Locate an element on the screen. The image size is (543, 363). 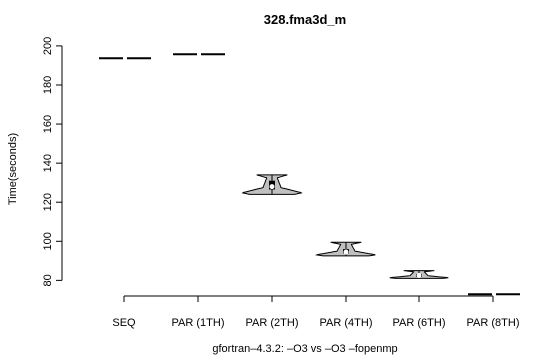
x-tick-label: PAR (6TH) is located at coordinates (419, 323).